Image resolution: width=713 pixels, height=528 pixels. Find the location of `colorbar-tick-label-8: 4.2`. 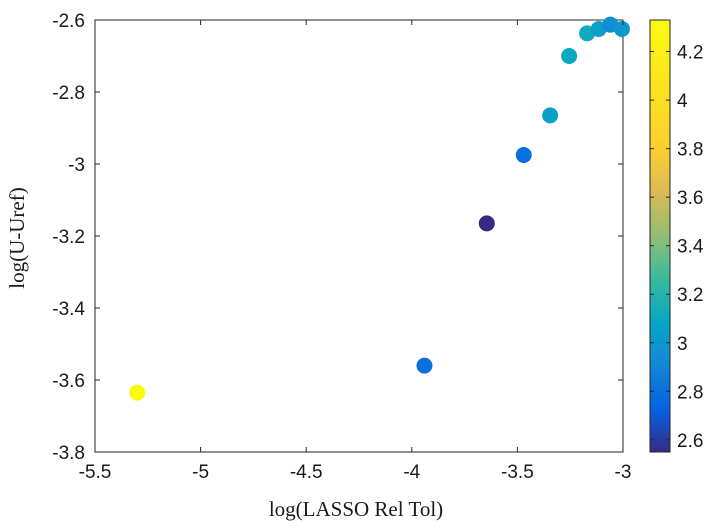

colorbar-tick-label-8: 4.2 is located at coordinates (690, 53).